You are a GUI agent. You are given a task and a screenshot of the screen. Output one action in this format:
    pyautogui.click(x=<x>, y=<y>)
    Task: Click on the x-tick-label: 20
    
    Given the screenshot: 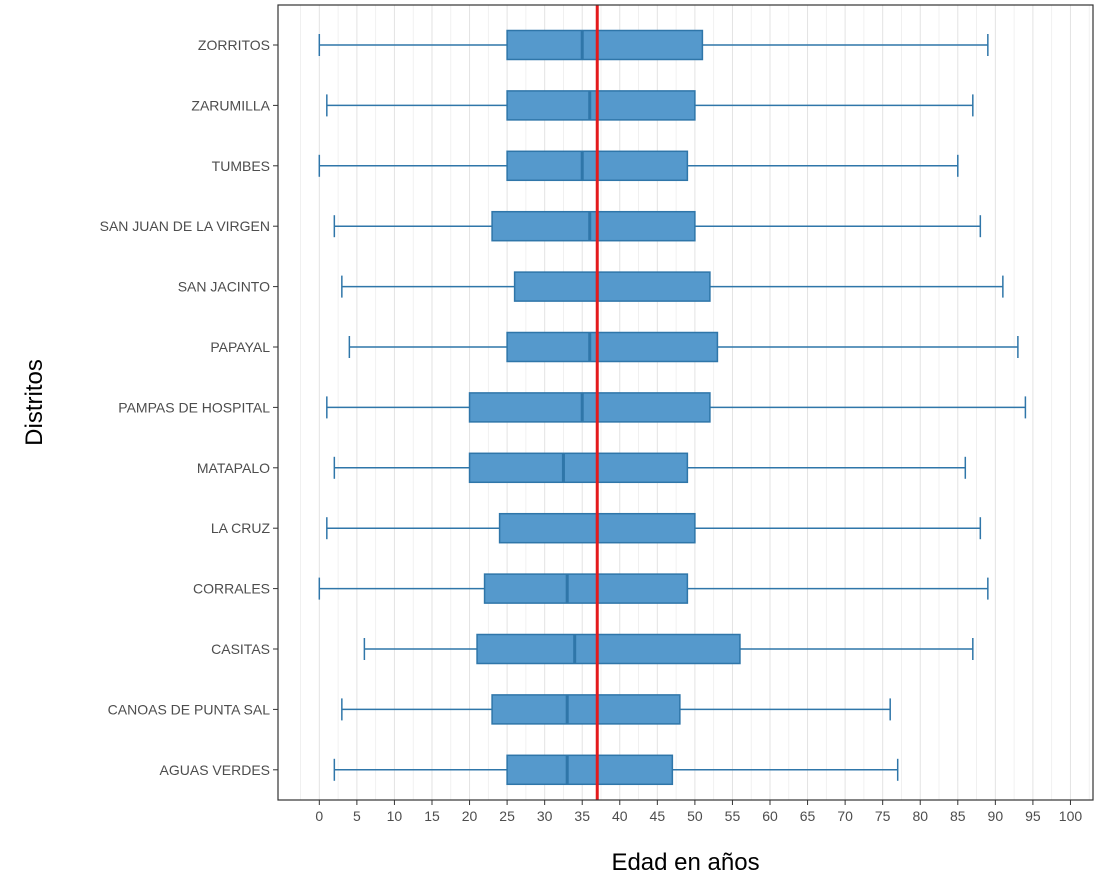 What is the action you would take?
    pyautogui.click(x=470, y=816)
    